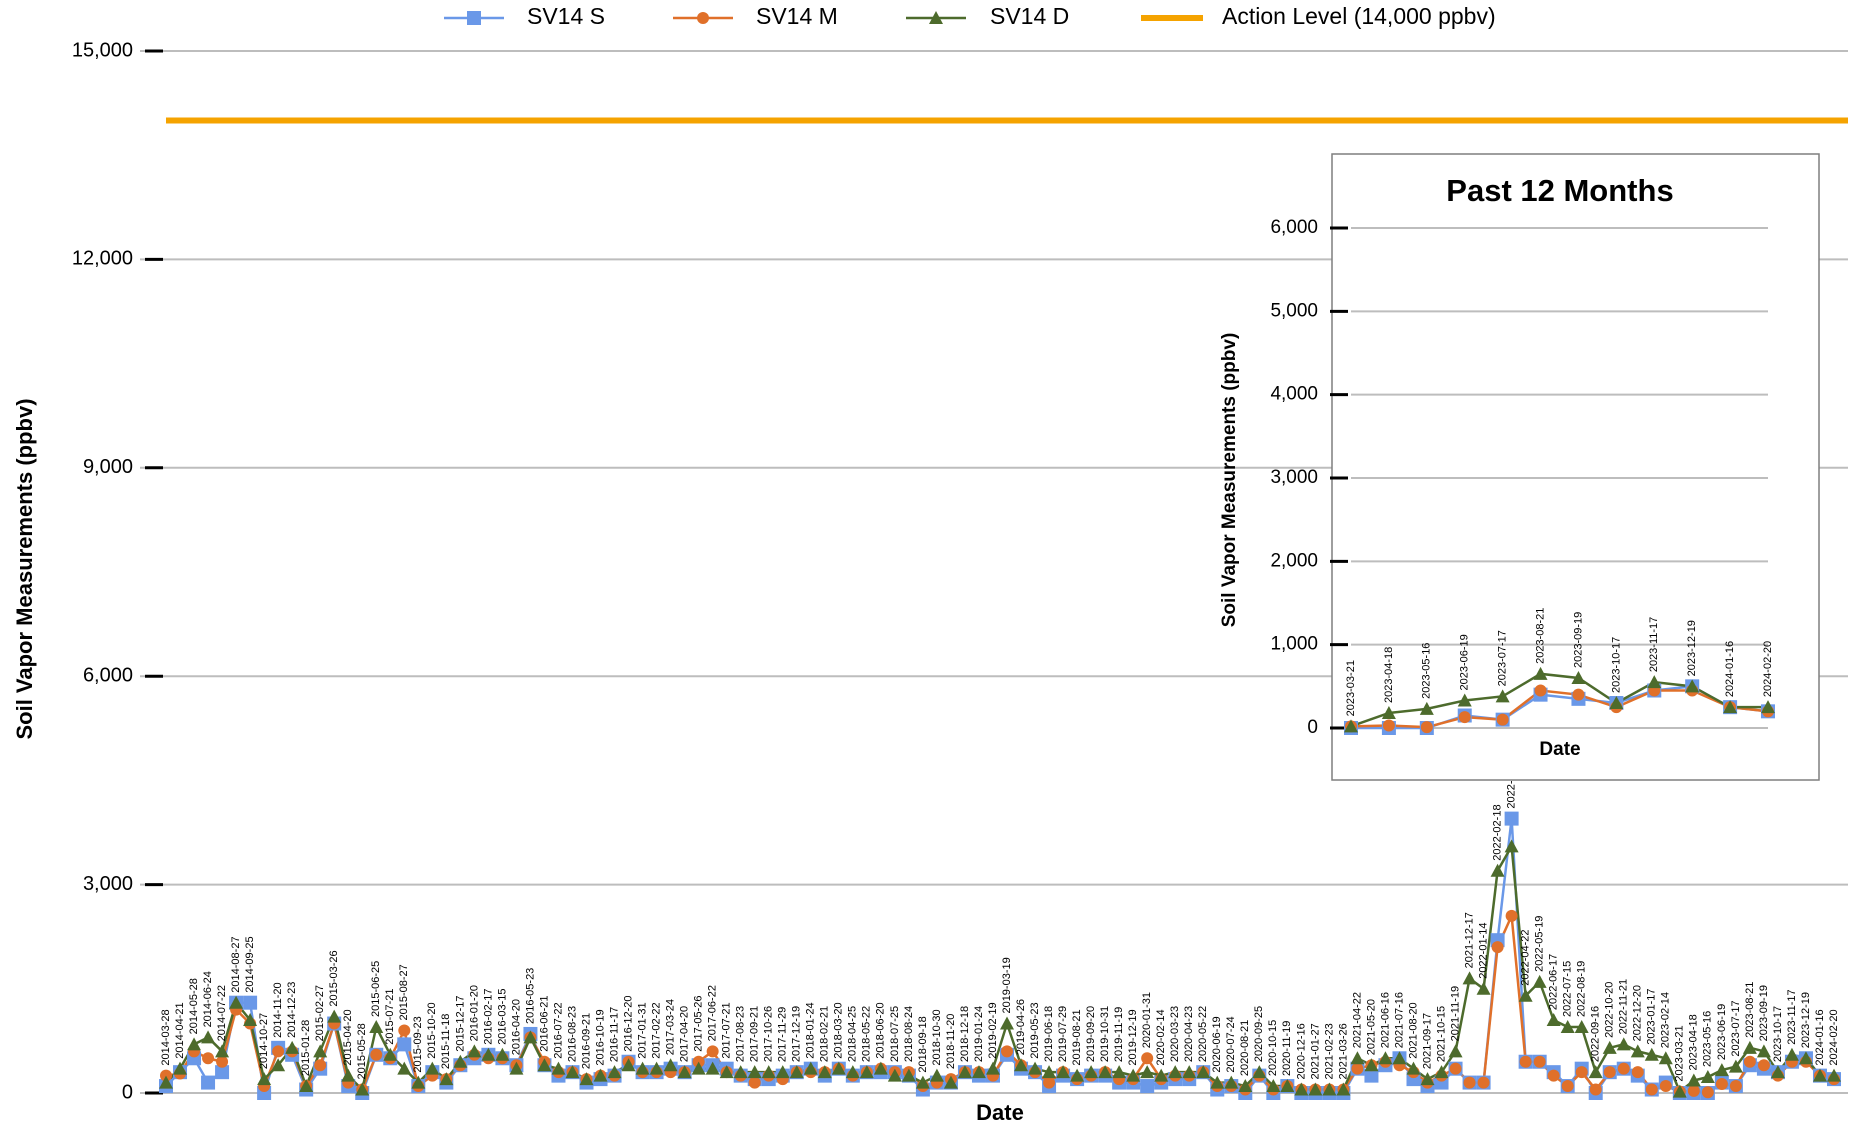 This screenshot has height=1125, width=1849. What do you see at coordinates (1441, 1034) in the screenshot?
I see `date-label: 2021-10-15` at bounding box center [1441, 1034].